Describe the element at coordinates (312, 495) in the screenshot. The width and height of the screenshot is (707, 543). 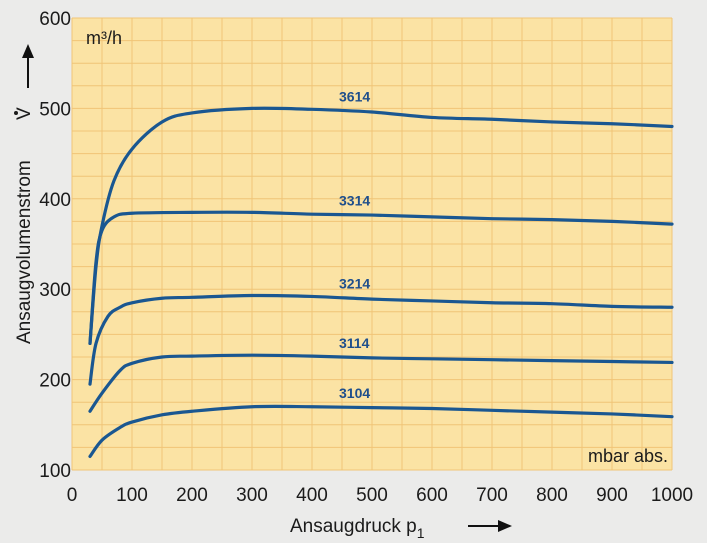
I see `x-tick-label: 400` at that location.